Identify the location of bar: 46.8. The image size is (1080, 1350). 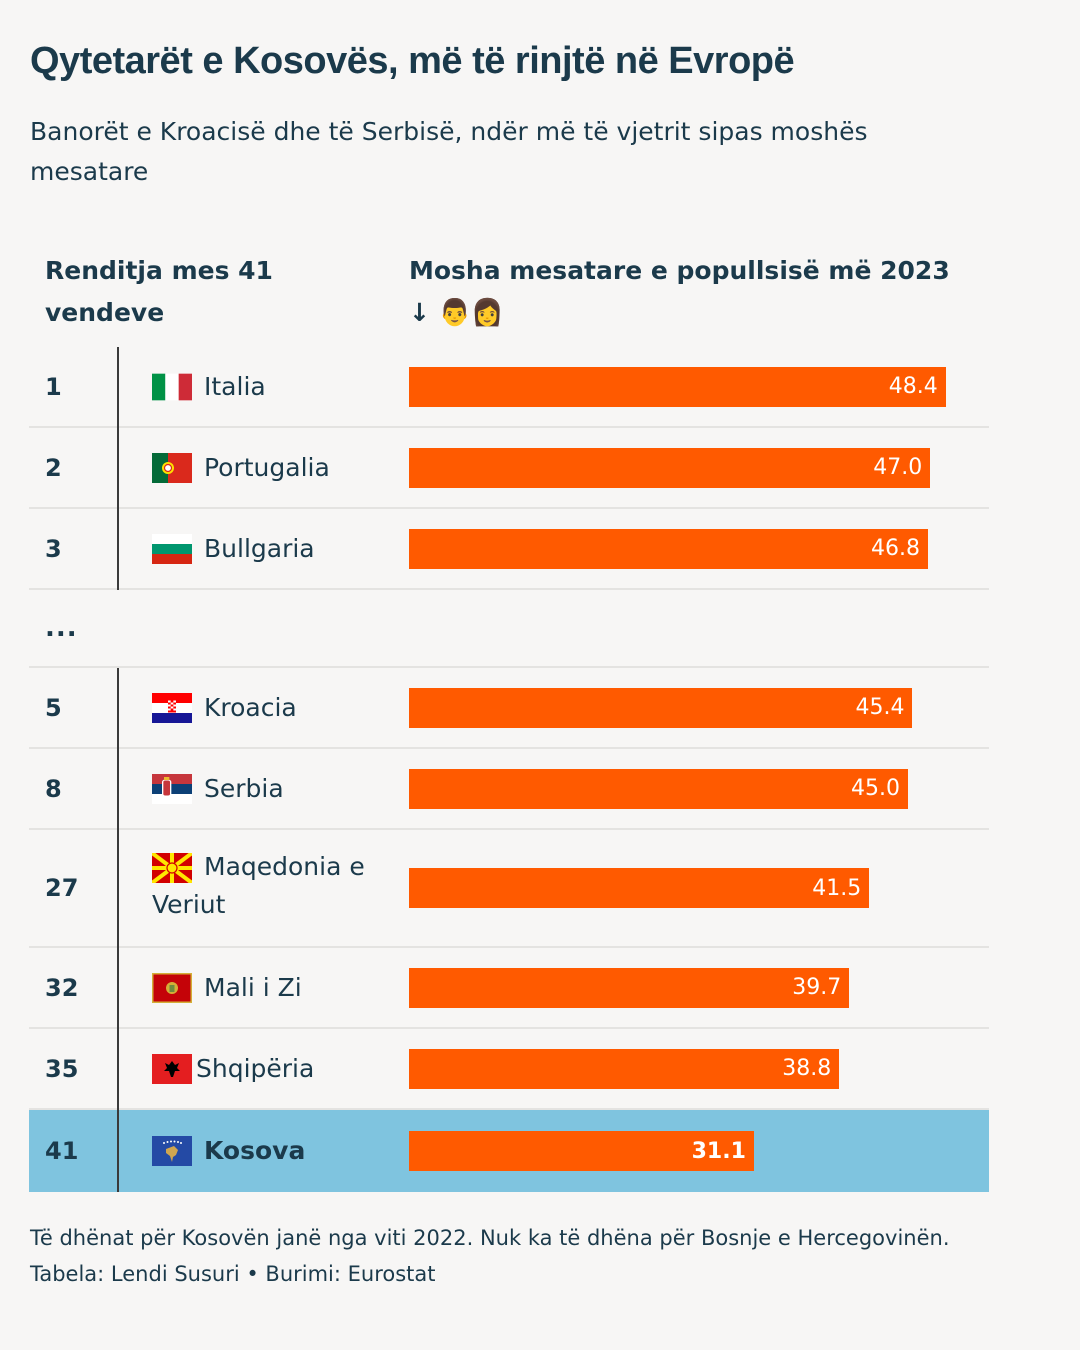
(668, 548).